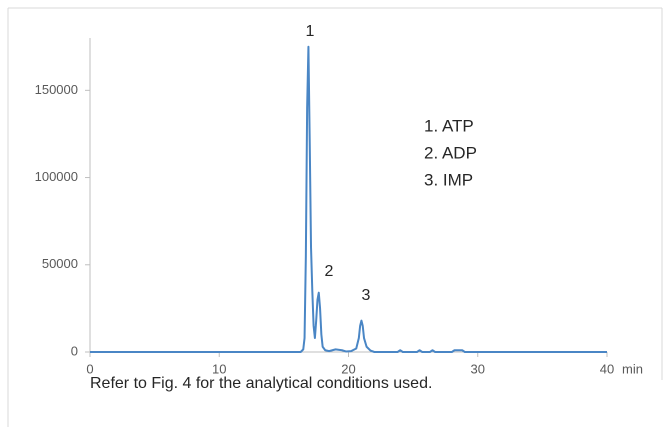  What do you see at coordinates (478, 368) in the screenshot?
I see `x-tick-label: 30` at bounding box center [478, 368].